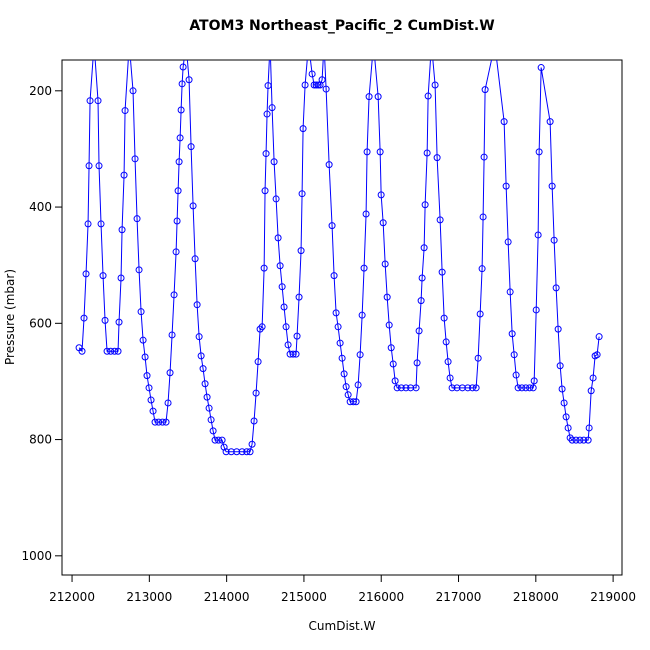  I want to click on x-tick-label: 214000, so click(227, 597).